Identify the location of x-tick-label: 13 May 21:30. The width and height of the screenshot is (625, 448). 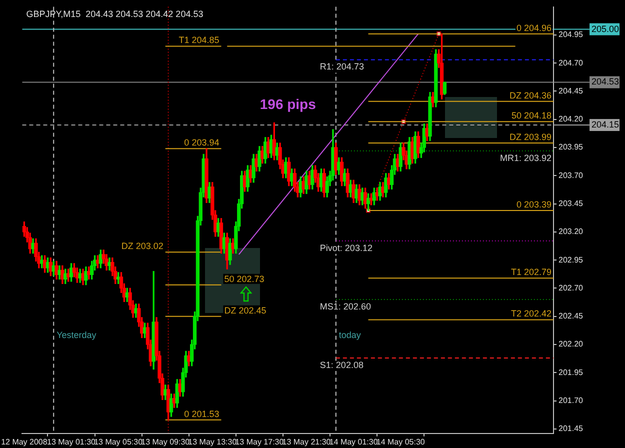
(307, 441).